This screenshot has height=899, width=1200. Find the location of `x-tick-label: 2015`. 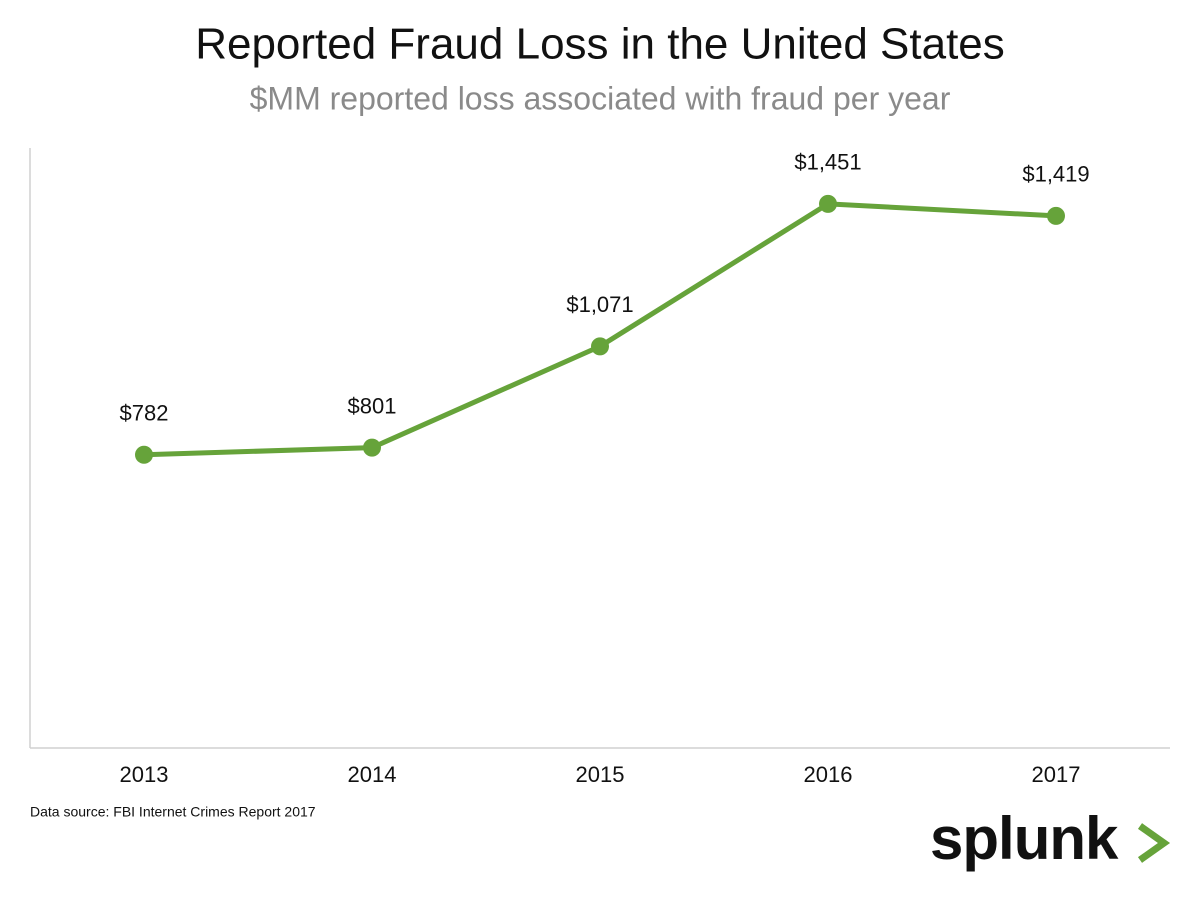

x-tick-label: 2015 is located at coordinates (600, 774).